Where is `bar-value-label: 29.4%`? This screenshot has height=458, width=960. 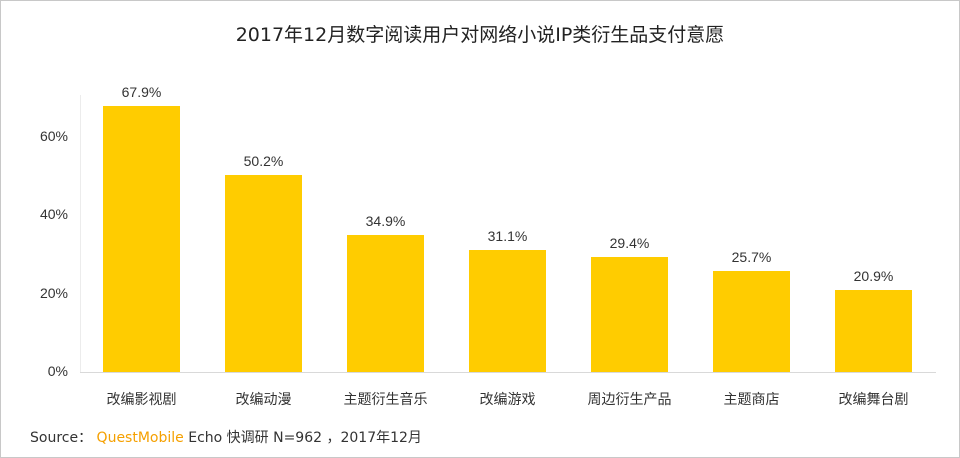
bar-value-label: 29.4% is located at coordinates (629, 242).